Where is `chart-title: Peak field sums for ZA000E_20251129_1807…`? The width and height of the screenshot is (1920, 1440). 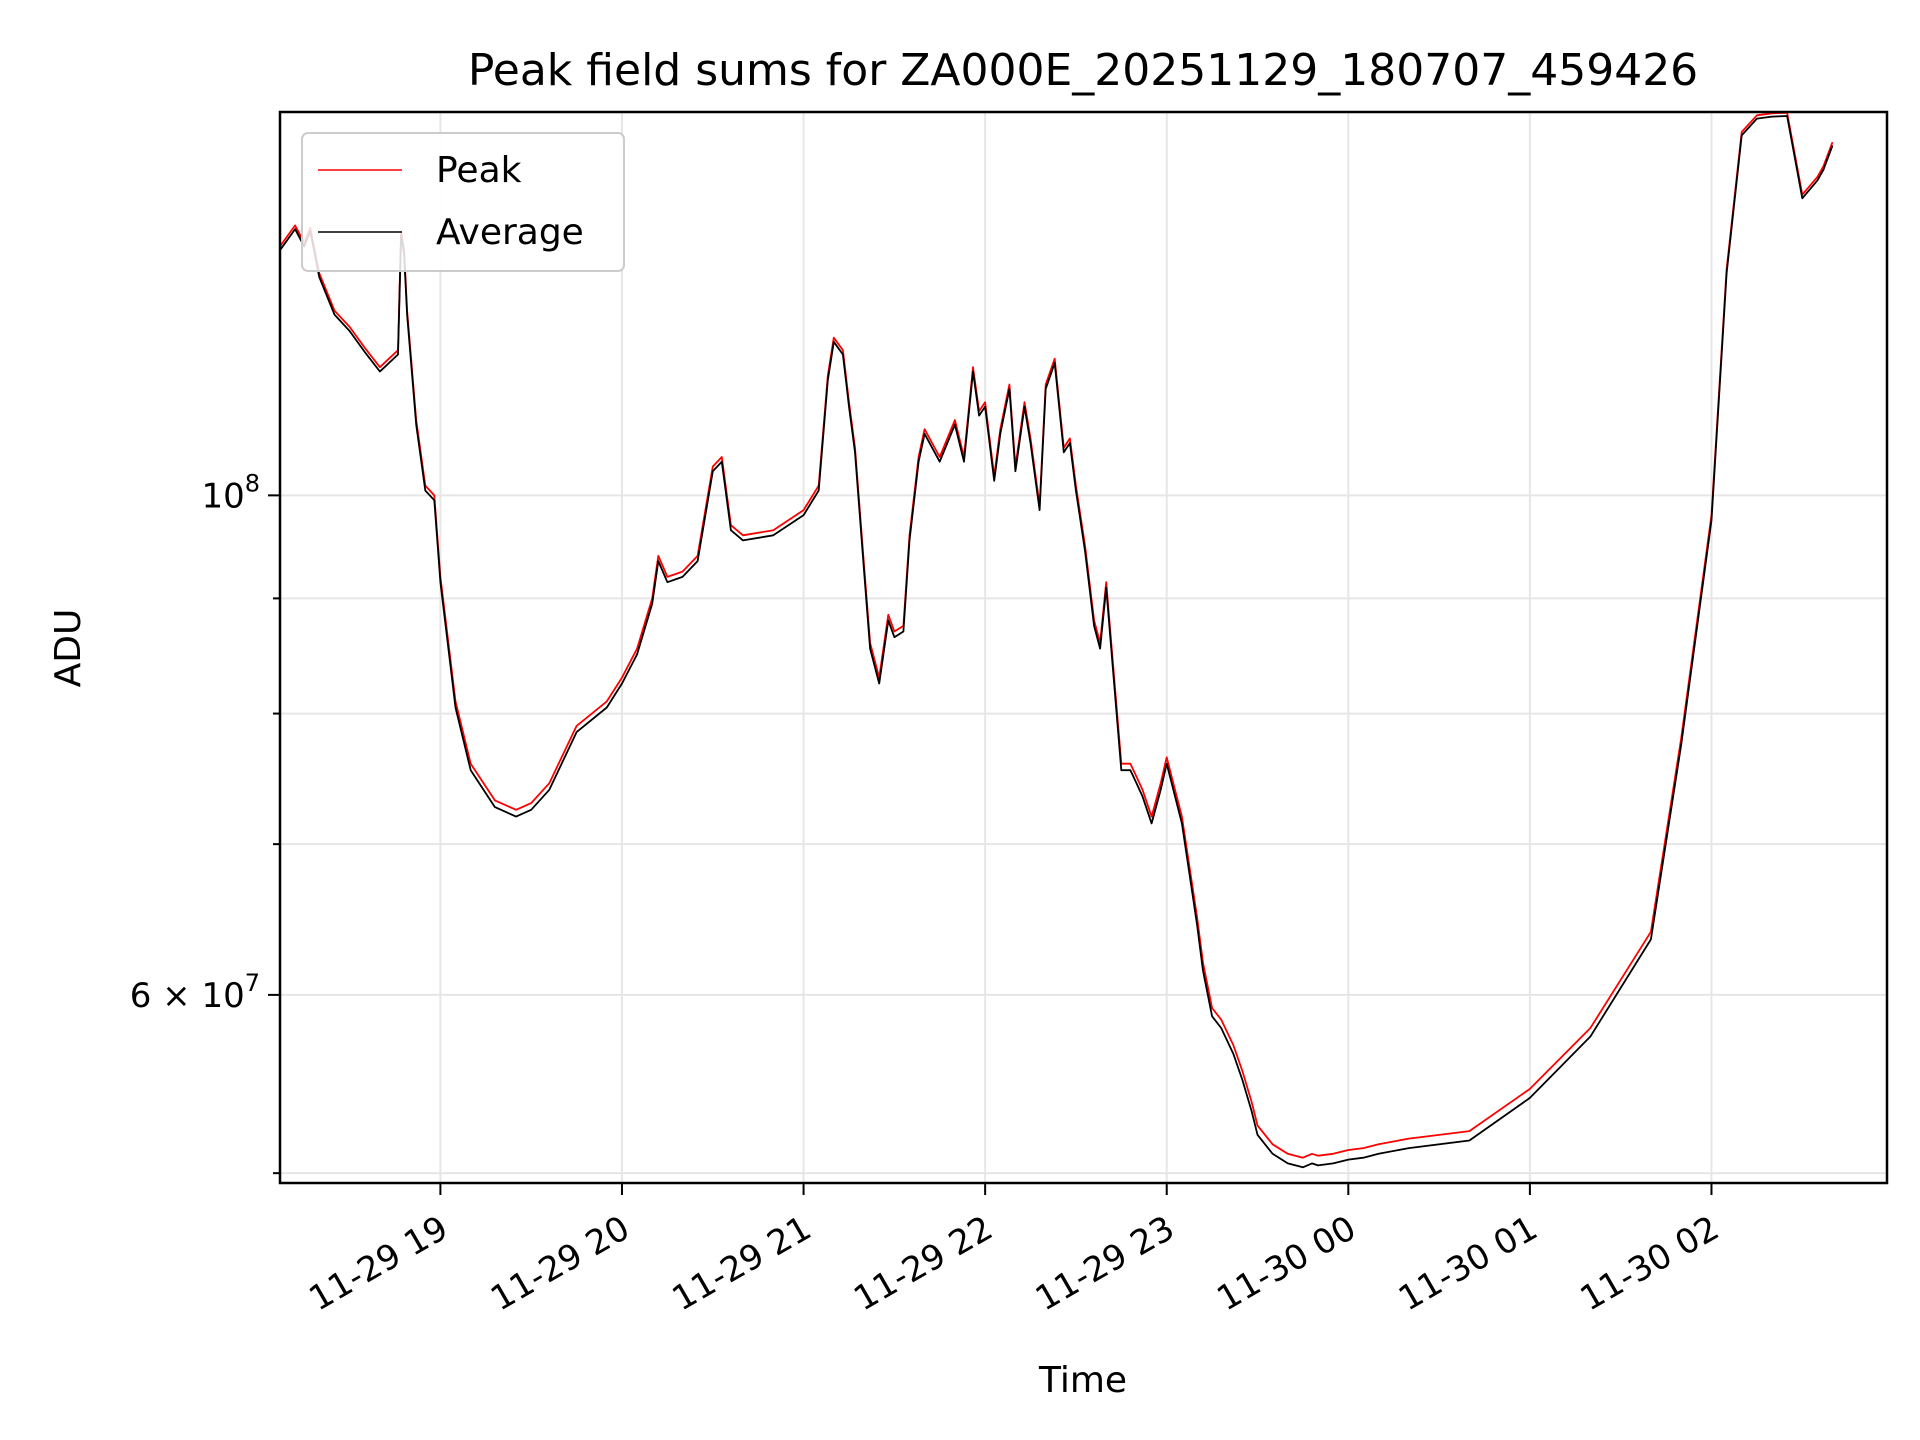 chart-title: Peak field sums for ZA000E_20251129_1807… is located at coordinates (1083, 70).